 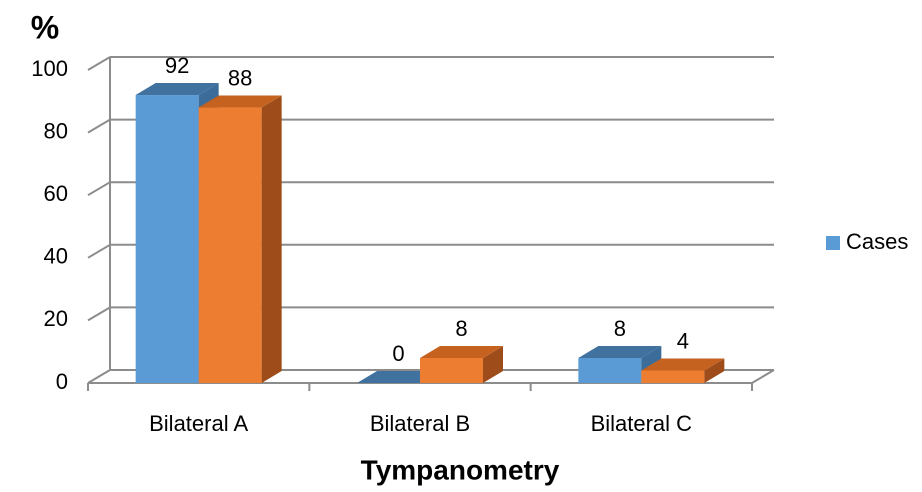 I want to click on x-tick-label: Bilateral C, so click(x=642, y=423).